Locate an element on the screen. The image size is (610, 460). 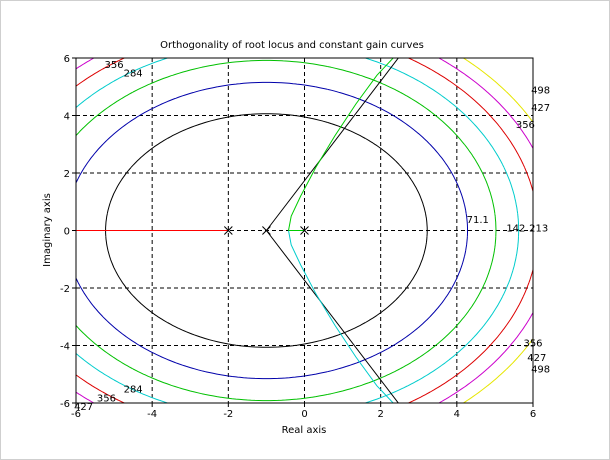
poles is located at coordinates (266, 230).